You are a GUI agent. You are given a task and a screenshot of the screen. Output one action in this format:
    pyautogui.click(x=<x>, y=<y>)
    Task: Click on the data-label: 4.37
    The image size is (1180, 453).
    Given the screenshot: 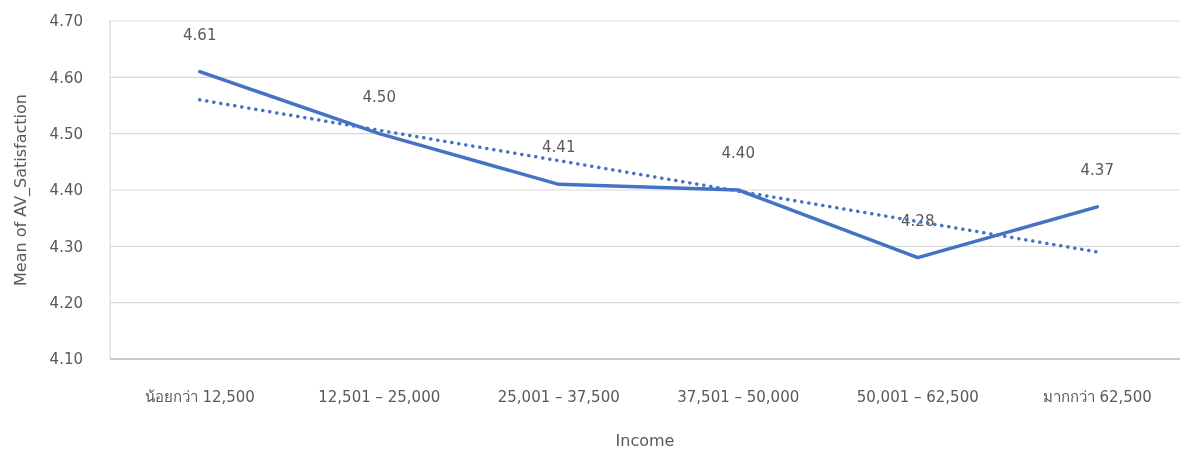 What is the action you would take?
    pyautogui.click(x=1097, y=169)
    